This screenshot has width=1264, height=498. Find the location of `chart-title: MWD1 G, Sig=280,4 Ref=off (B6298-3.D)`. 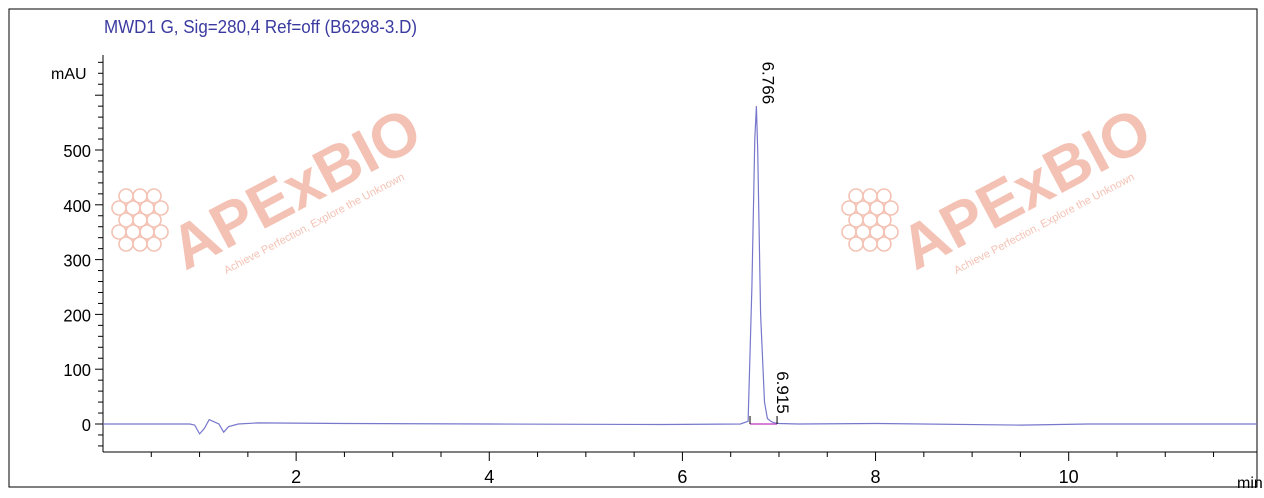

chart-title: MWD1 G, Sig=280,4 Ref=off (B6298-3.D) is located at coordinates (260, 27).